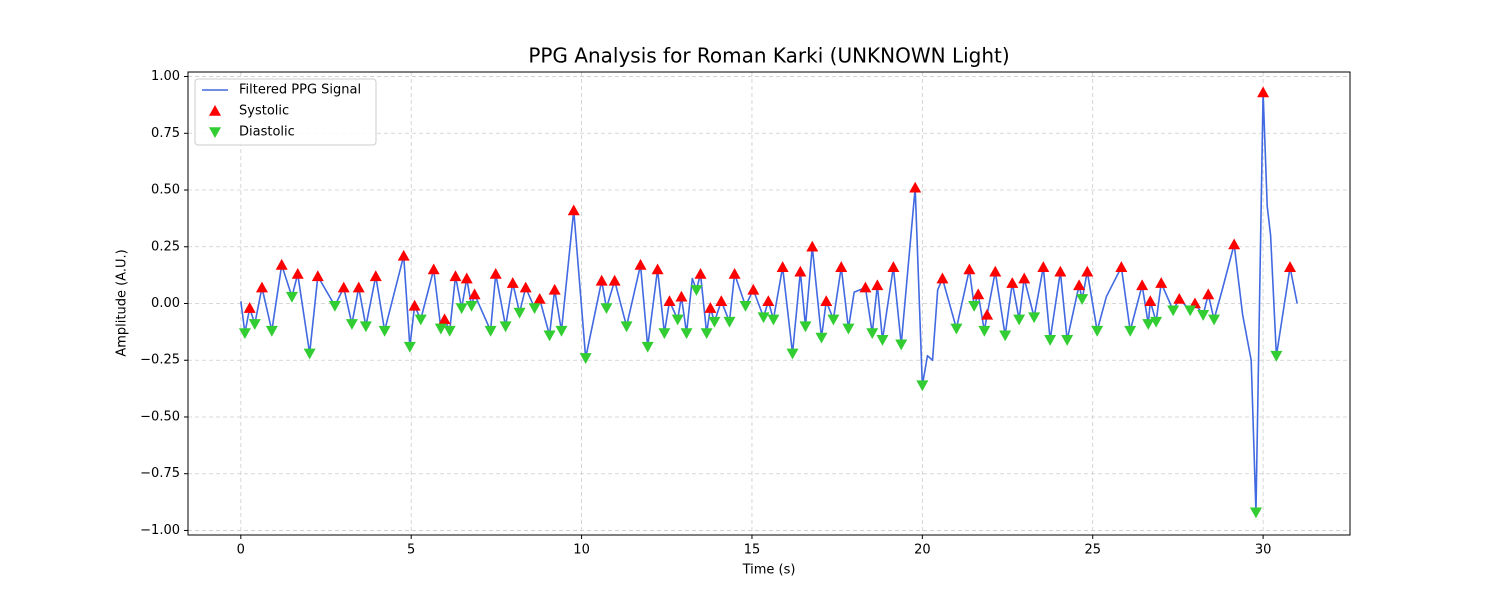 The width and height of the screenshot is (1500, 600). I want to click on x-axis-label: Time (s), so click(769, 570).